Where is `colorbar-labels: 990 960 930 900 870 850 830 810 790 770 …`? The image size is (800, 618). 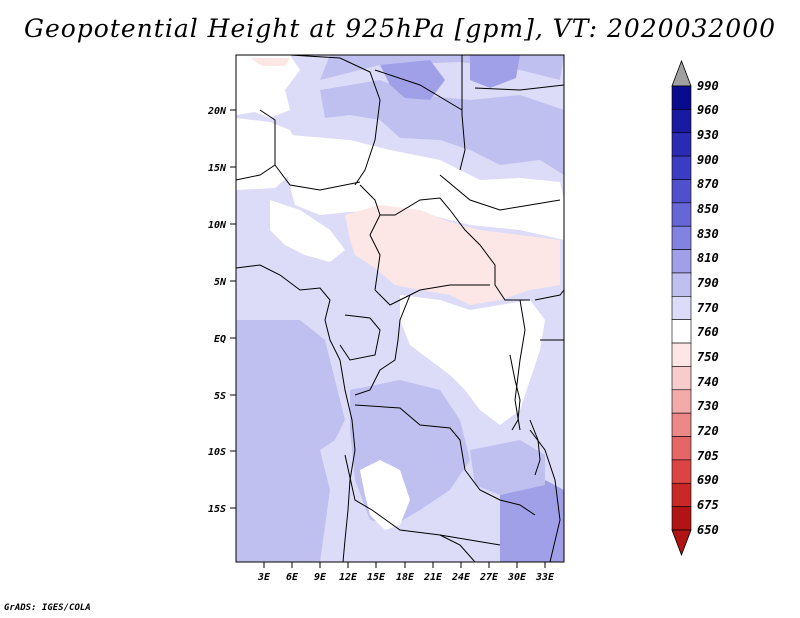
colorbar-labels: 990 960 930 900 870 850 830 810 790 770 … is located at coordinates (708, 308).